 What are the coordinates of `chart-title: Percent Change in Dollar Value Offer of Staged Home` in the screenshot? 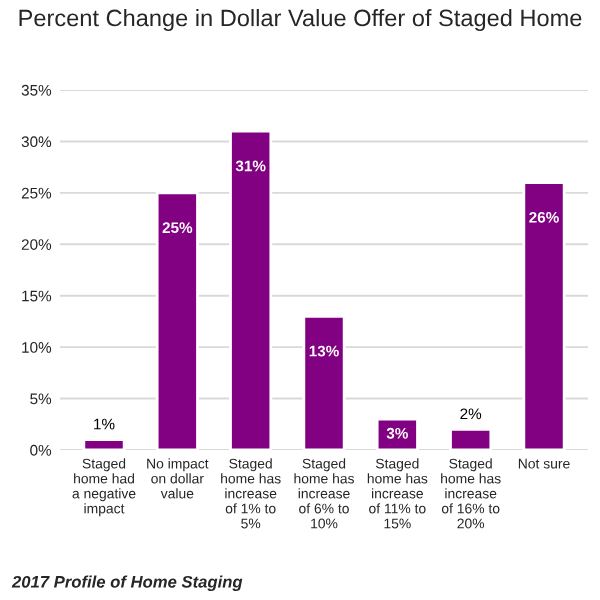 It's located at (300, 20).